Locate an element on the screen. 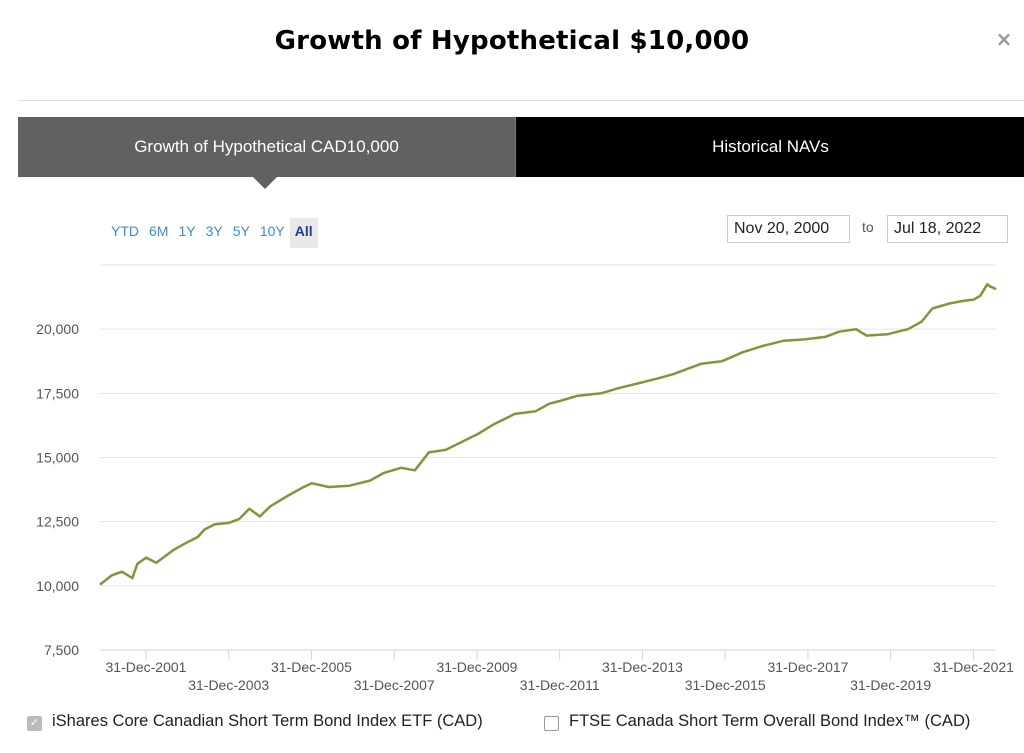 This screenshot has width=1024, height=753. date-from-input: Nov 20, 2000 is located at coordinates (788, 229).